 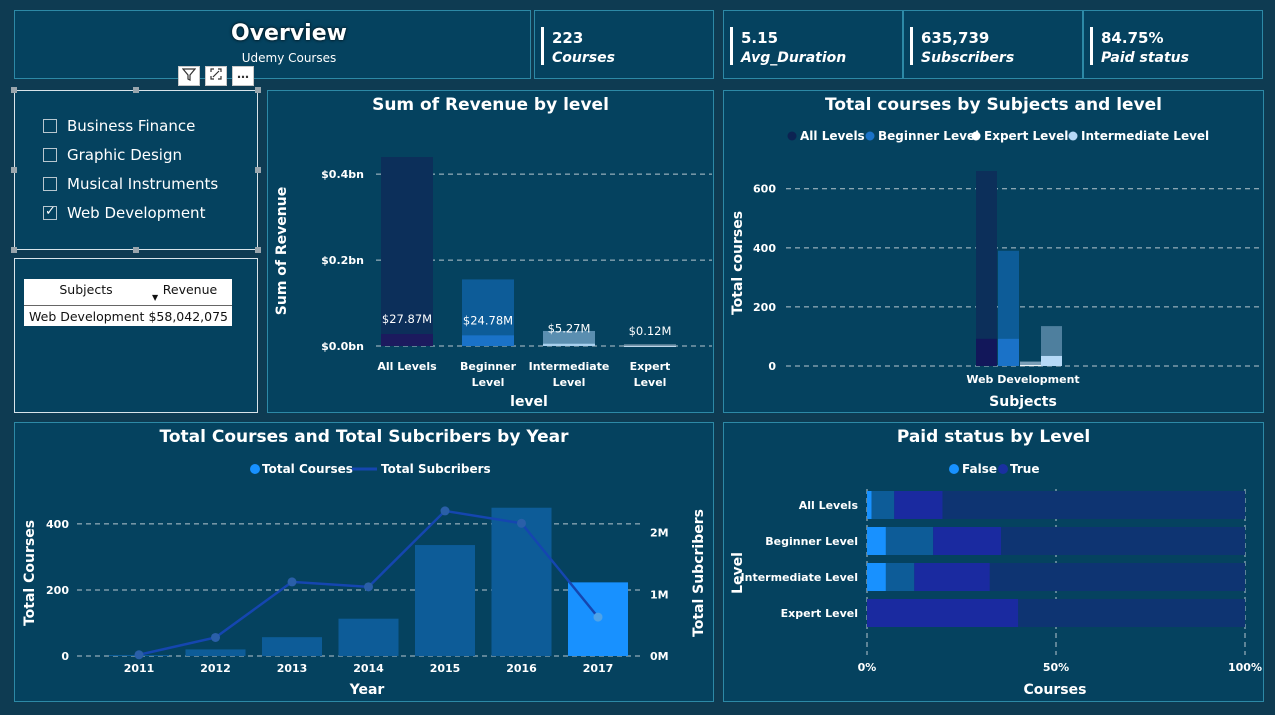 What do you see at coordinates (832, 136) in the screenshot?
I see `legend-label: All Levels` at bounding box center [832, 136].